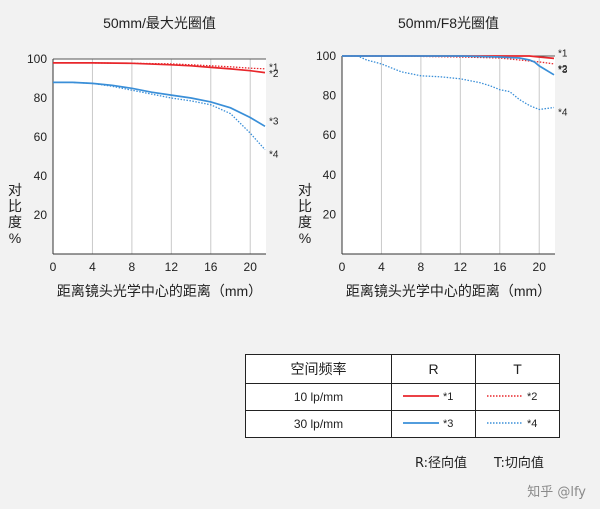 This screenshot has width=600, height=509. I want to click on watermark: 知乎 @lfy, so click(556, 492).